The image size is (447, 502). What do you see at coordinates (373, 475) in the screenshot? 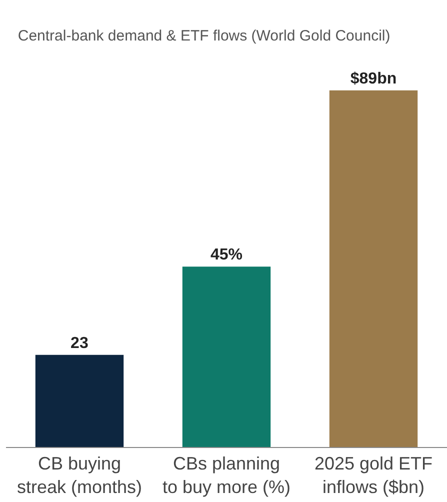
I see `x-tick-label: 2025 gold ETF inflows ($bn)` at bounding box center [373, 475].